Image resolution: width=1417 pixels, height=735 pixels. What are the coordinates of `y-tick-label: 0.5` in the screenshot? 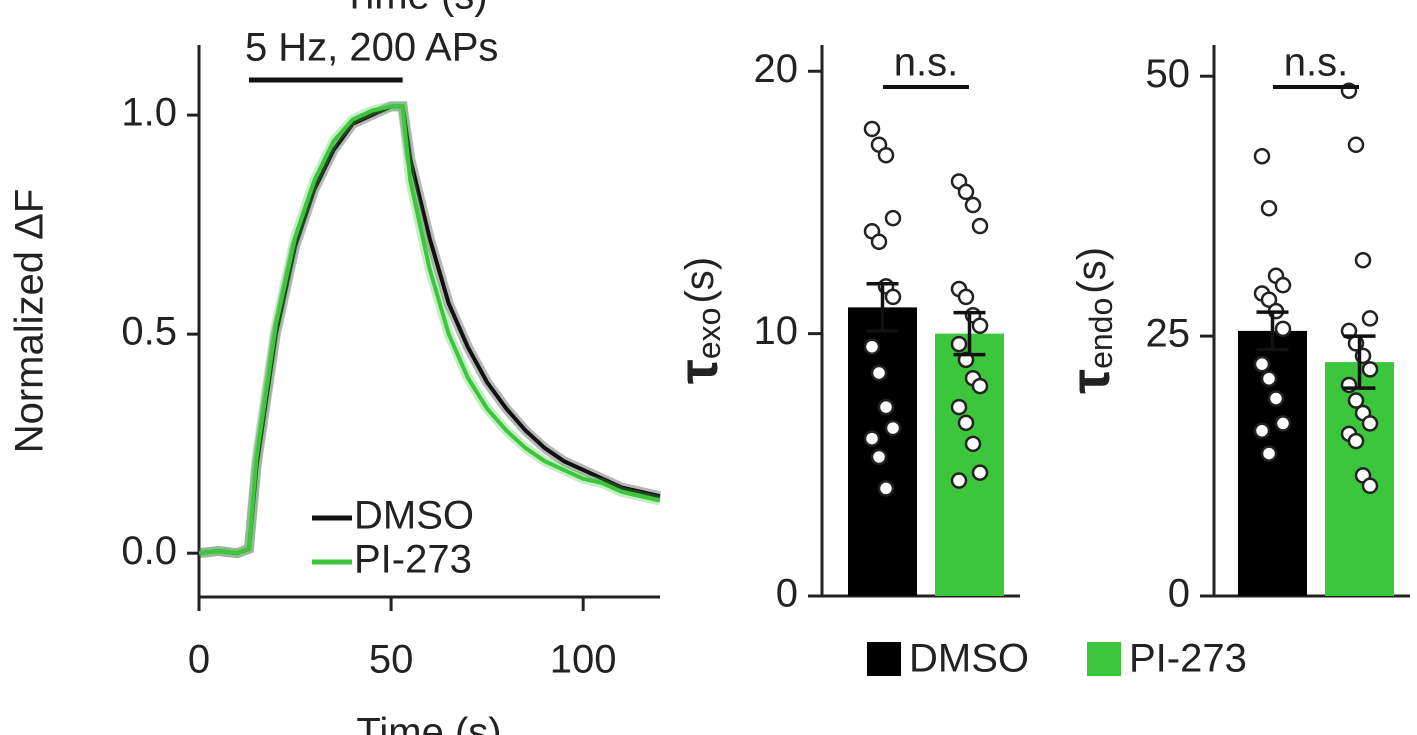 It's located at (149, 332).